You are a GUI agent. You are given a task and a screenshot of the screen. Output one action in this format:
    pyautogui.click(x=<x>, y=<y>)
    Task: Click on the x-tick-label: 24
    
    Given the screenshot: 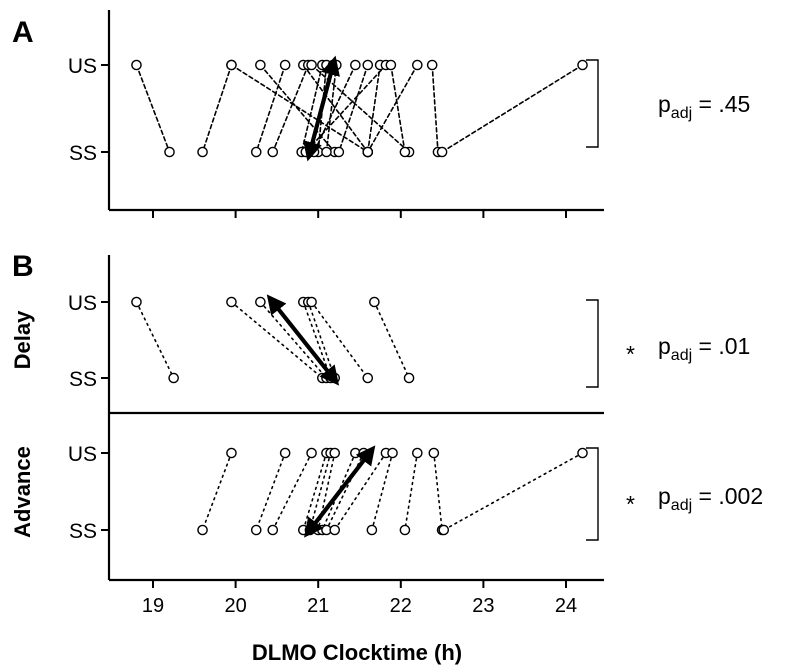 What is the action you would take?
    pyautogui.click(x=566, y=606)
    